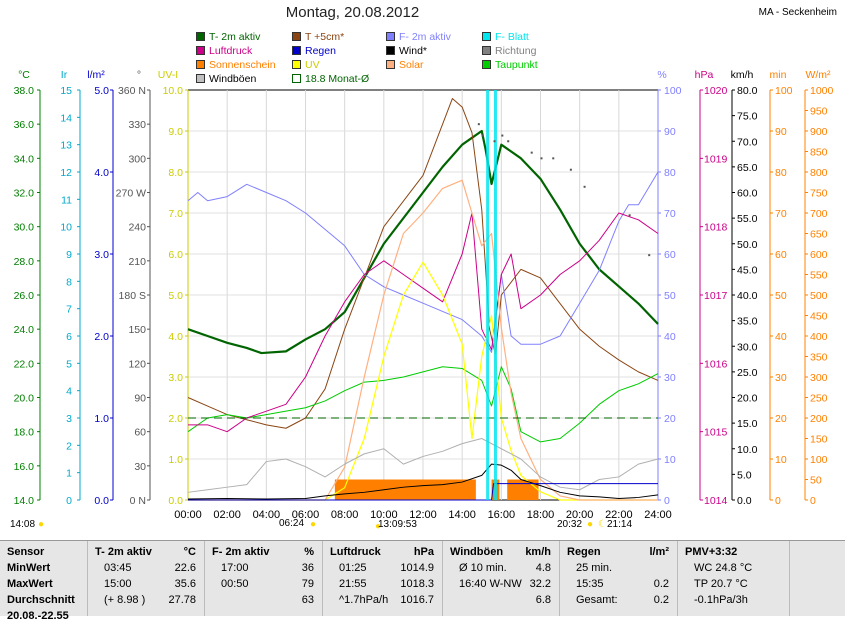  Describe the element at coordinates (26, 552) in the screenshot. I see `stats-header-title: Sensor` at that location.